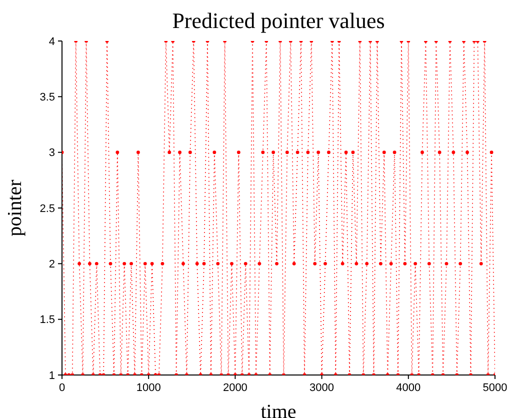  What do you see at coordinates (51, 264) in the screenshot?
I see `y-tick-label: 2` at bounding box center [51, 264].